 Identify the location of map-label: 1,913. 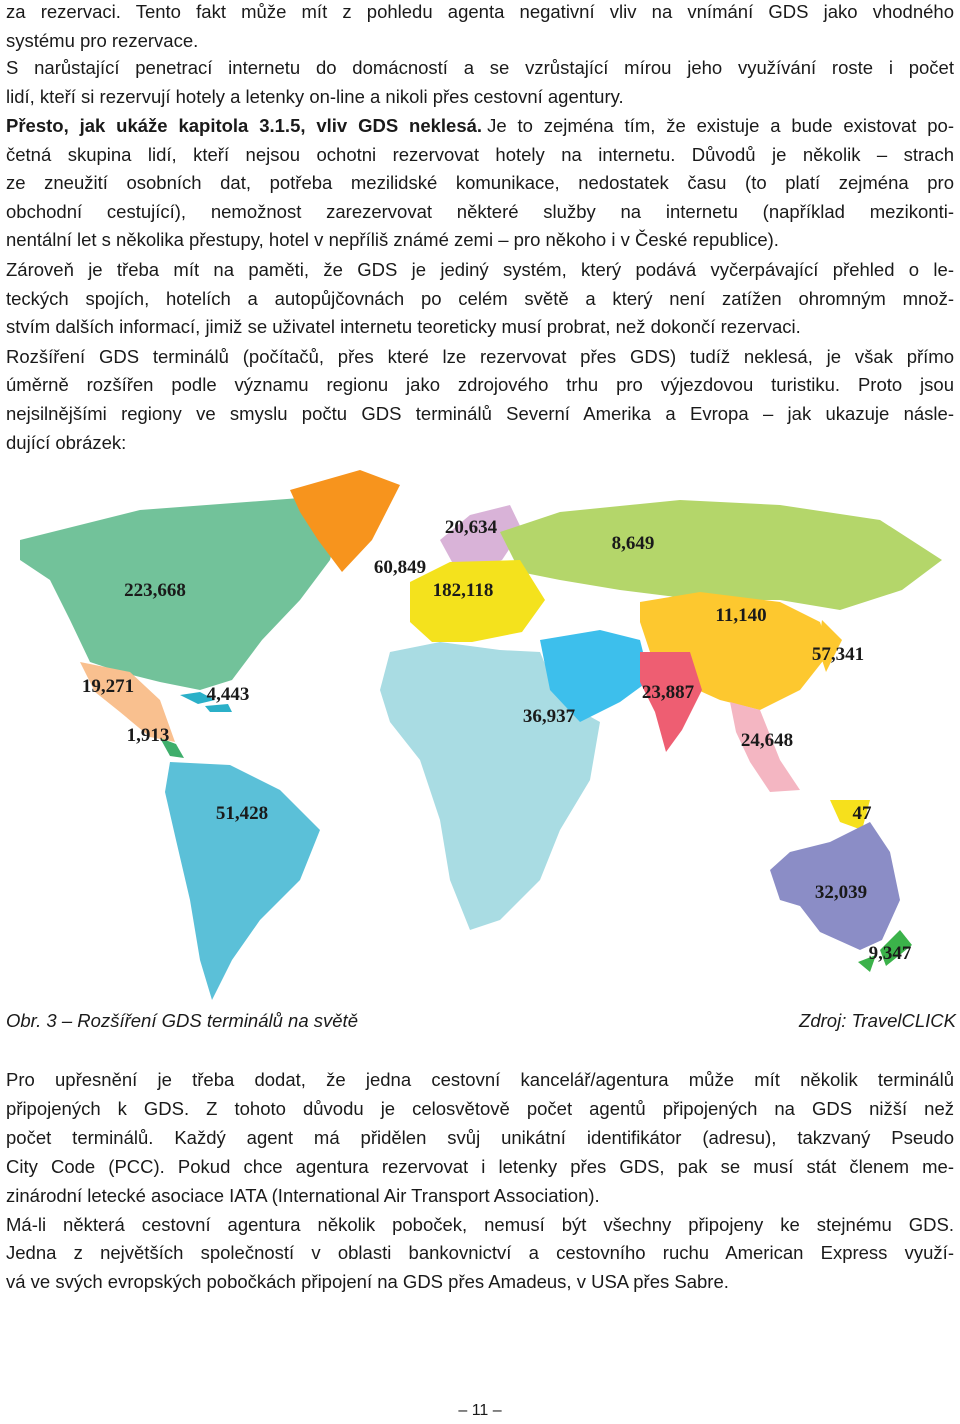
(148, 735).